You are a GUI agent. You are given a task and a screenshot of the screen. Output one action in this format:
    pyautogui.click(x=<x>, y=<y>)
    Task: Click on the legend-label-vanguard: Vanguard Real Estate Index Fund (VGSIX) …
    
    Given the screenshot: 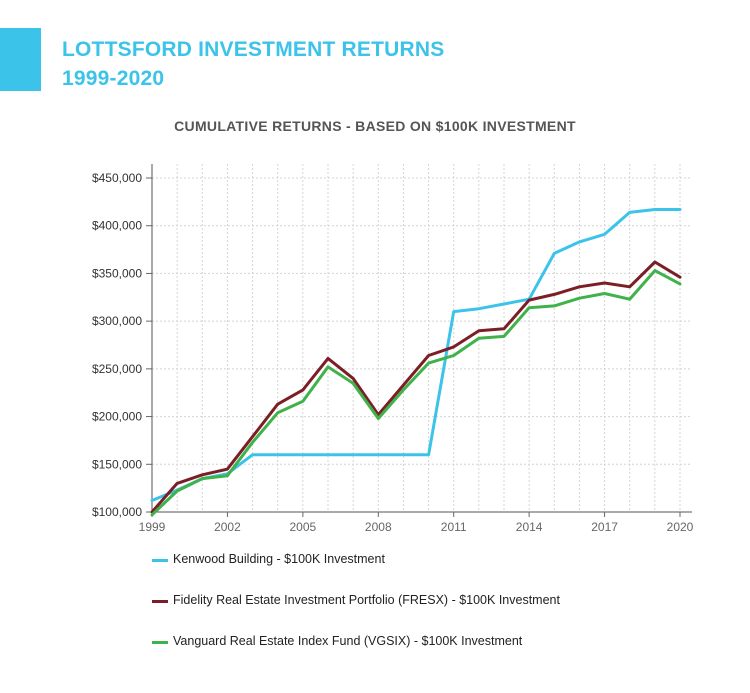 What is the action you would take?
    pyautogui.click(x=348, y=641)
    